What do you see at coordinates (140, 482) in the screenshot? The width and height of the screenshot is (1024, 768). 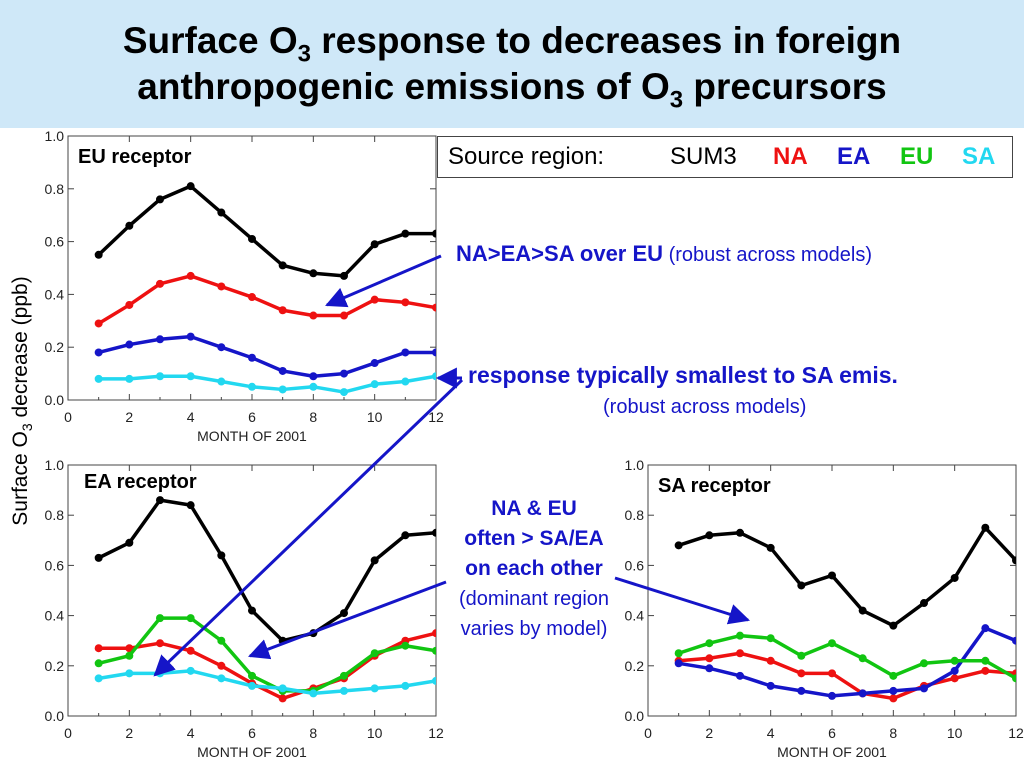 I see `ea-receptor-label: EA receptor` at bounding box center [140, 482].